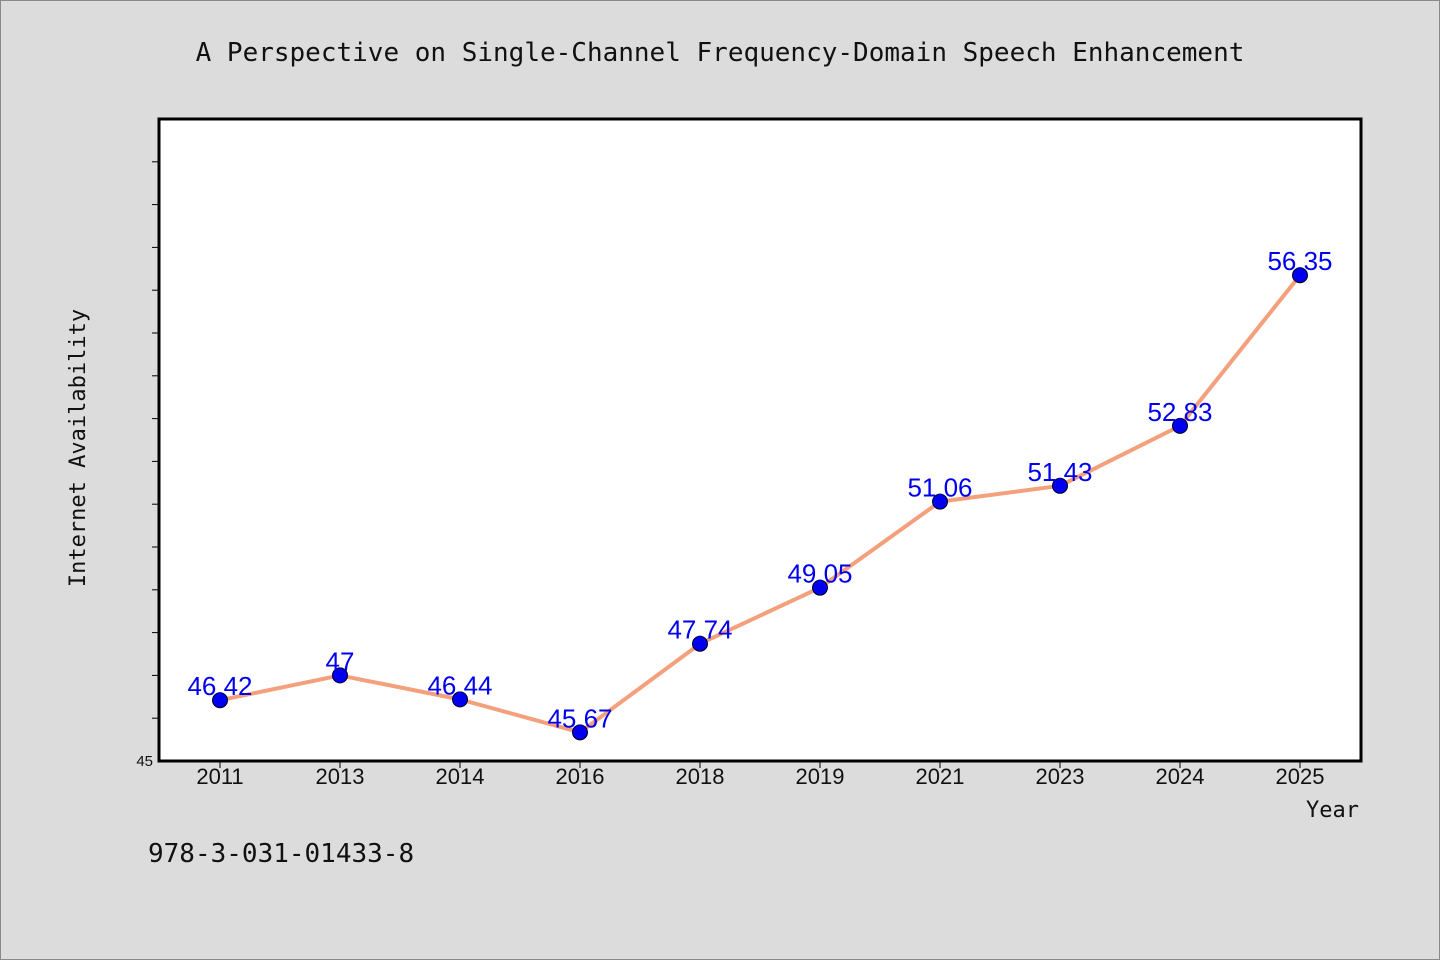  Describe the element at coordinates (700, 776) in the screenshot. I see `x-tick-label: 2018` at that location.